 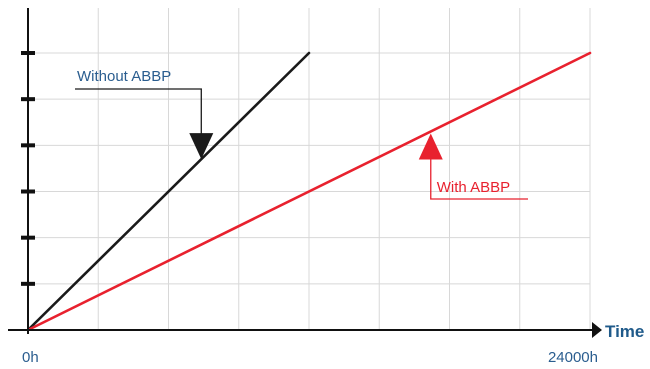 I want to click on axis-labels: 0h 24000h Time, so click(x=333, y=344).